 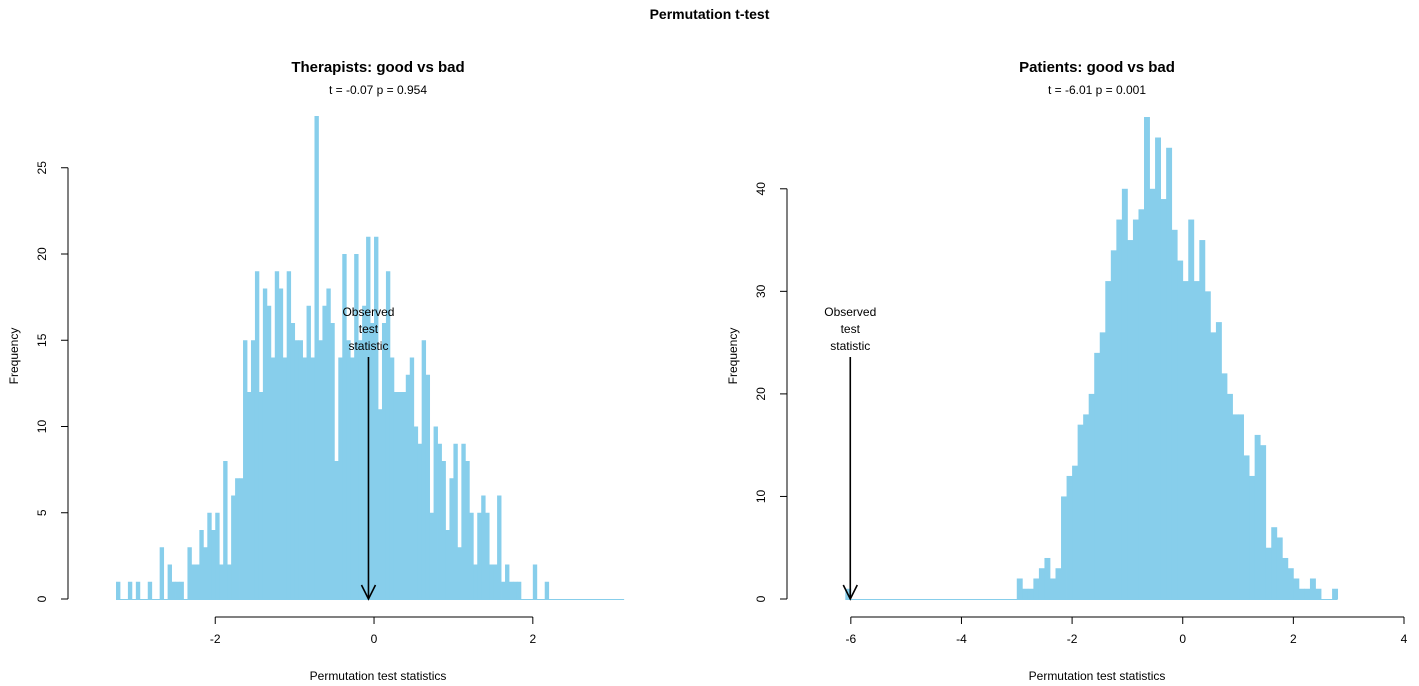 I want to click on y-tick-label: 40, so click(x=761, y=189).